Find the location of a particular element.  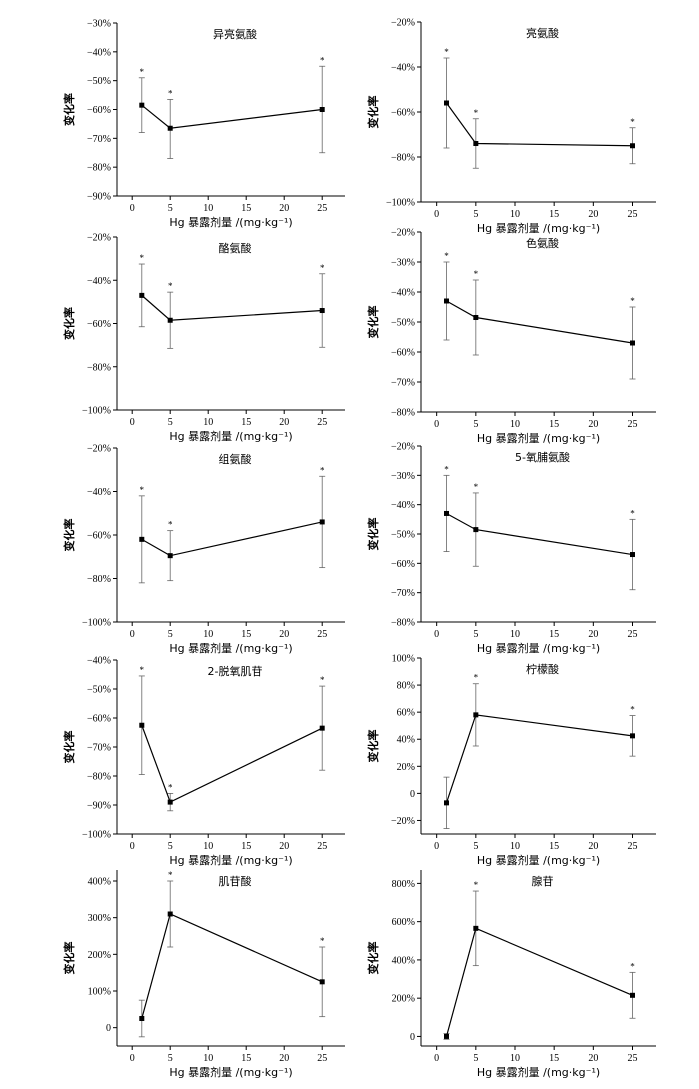

y-tick-label: −90% is located at coordinates (99, 806).